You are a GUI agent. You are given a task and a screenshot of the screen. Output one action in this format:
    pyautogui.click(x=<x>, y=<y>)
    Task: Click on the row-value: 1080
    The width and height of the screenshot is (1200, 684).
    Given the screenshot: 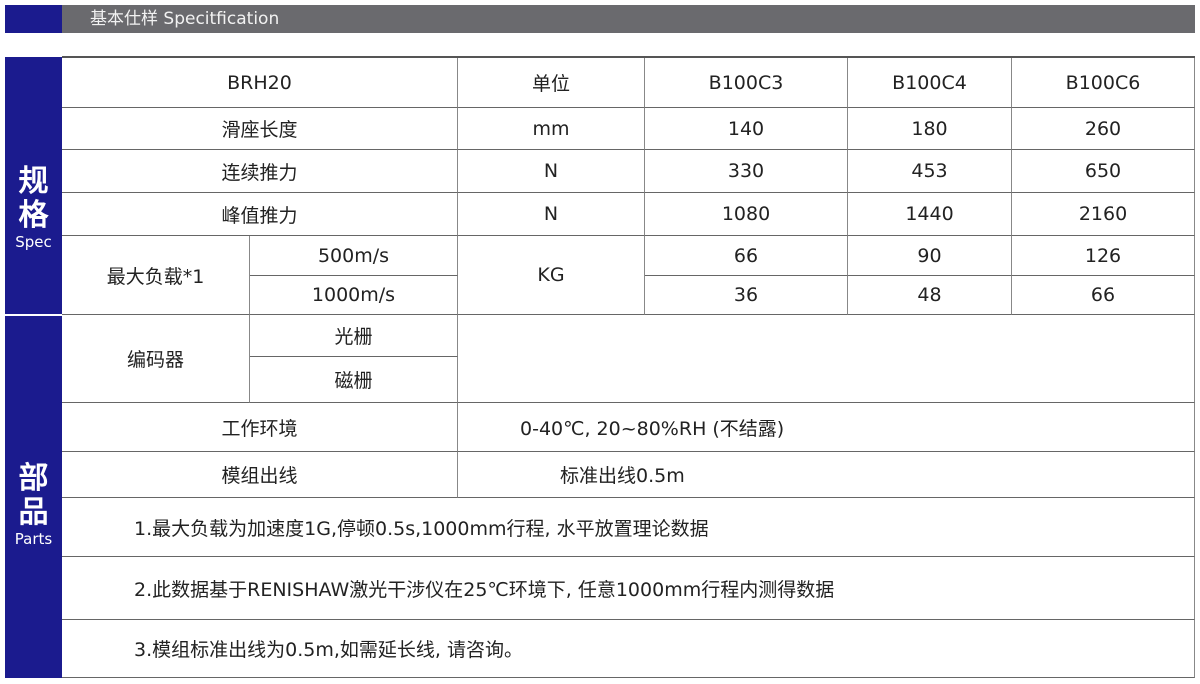 What is the action you would take?
    pyautogui.click(x=746, y=214)
    